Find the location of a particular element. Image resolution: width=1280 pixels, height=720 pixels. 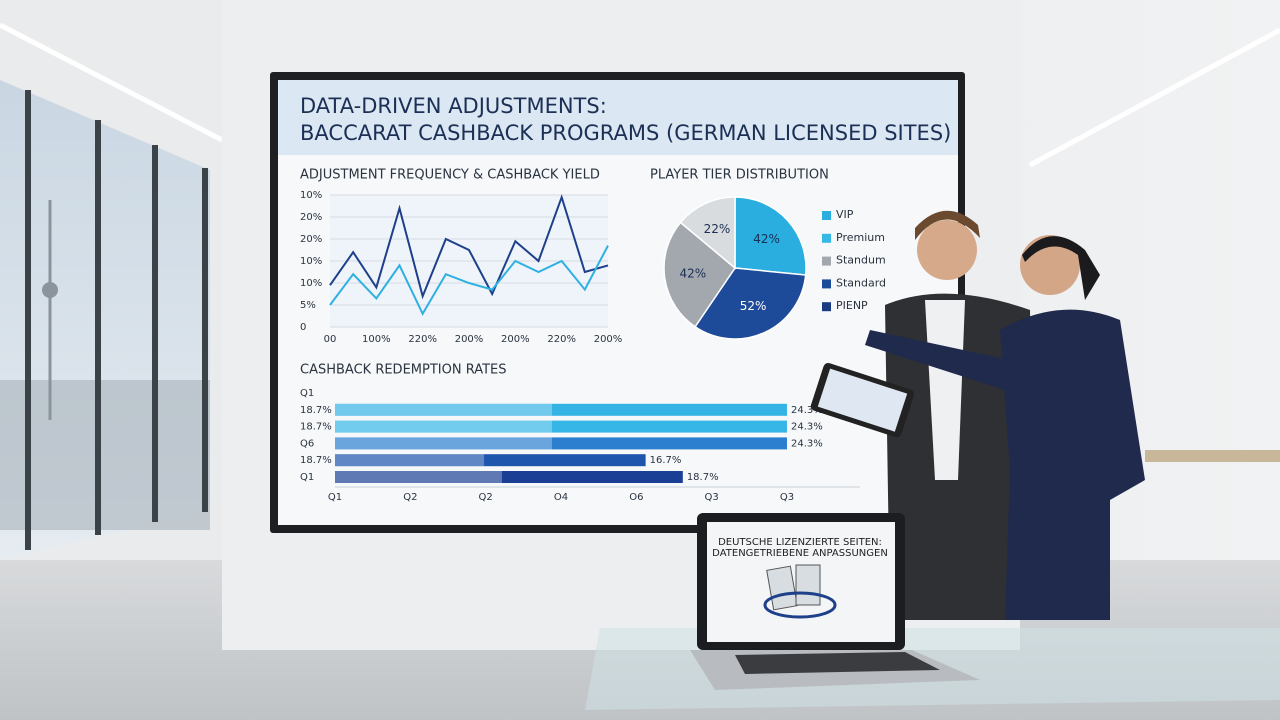

x-axis-label: O6 is located at coordinates (636, 497).